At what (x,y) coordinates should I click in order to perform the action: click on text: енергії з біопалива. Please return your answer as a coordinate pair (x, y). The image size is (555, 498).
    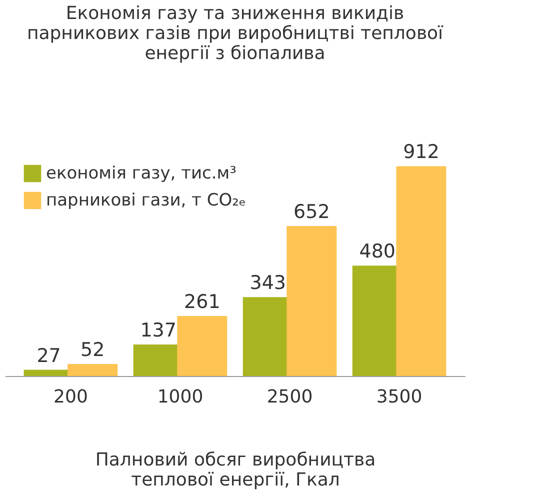
    Looking at the image, I should click on (235, 53).